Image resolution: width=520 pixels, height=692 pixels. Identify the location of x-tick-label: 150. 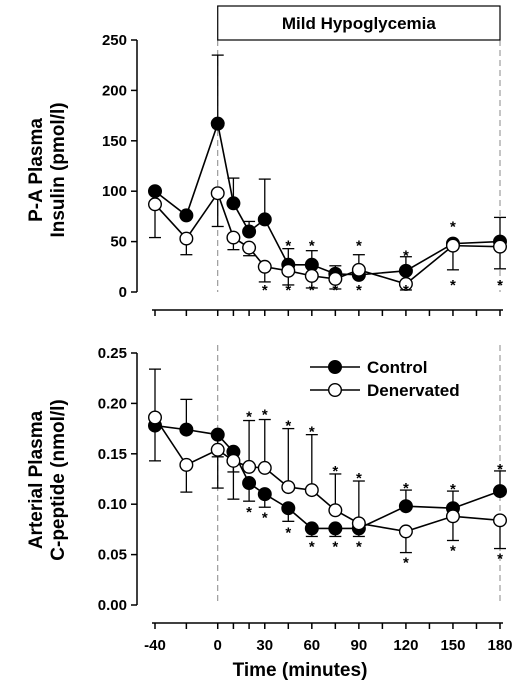
(452, 645).